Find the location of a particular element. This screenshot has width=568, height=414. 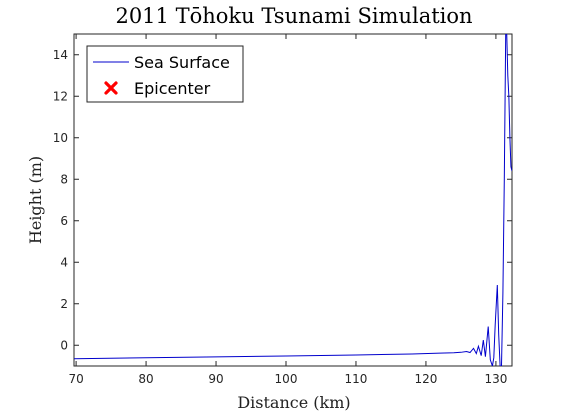

x-tick-label: 100 is located at coordinates (286, 379).